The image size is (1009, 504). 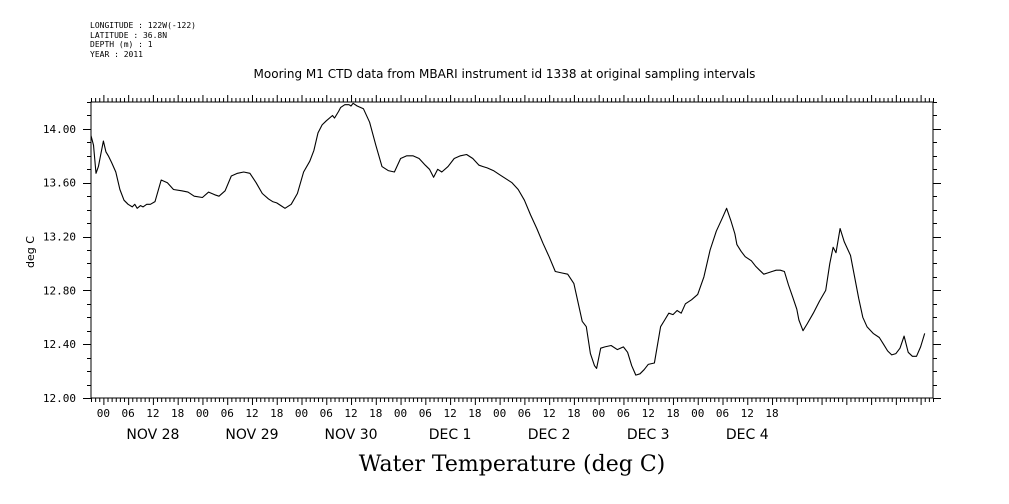 What do you see at coordinates (450, 435) in the screenshot?
I see `x-day-label: DEC 1` at bounding box center [450, 435].